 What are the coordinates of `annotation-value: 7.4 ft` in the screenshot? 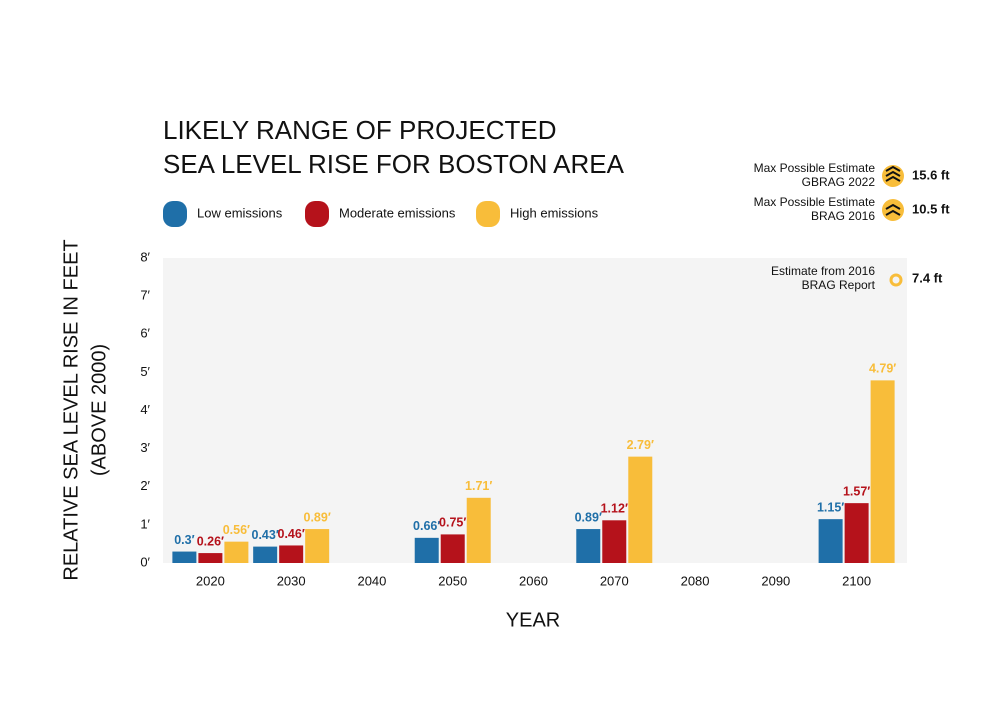 It's located at (927, 277).